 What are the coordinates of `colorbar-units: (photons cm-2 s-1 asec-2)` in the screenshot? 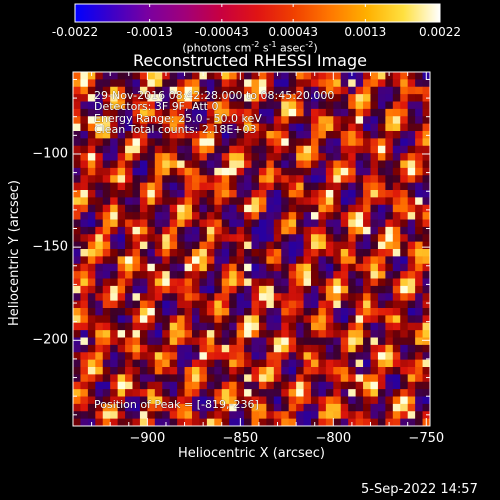 It's located at (250, 47).